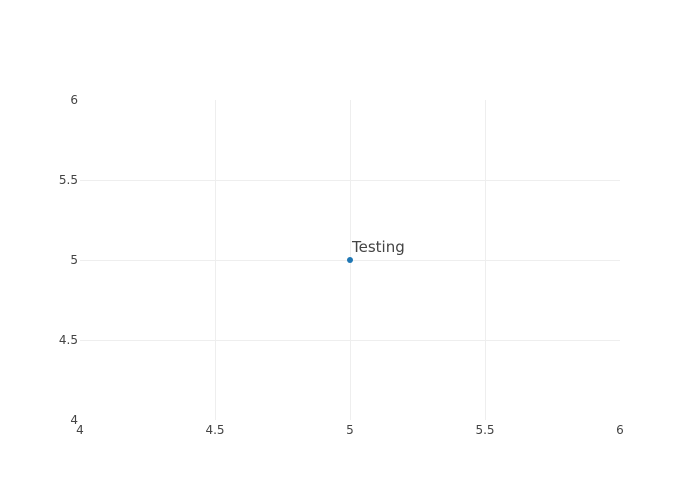  Describe the element at coordinates (80, 430) in the screenshot. I see `x-tick-label: 4` at that location.